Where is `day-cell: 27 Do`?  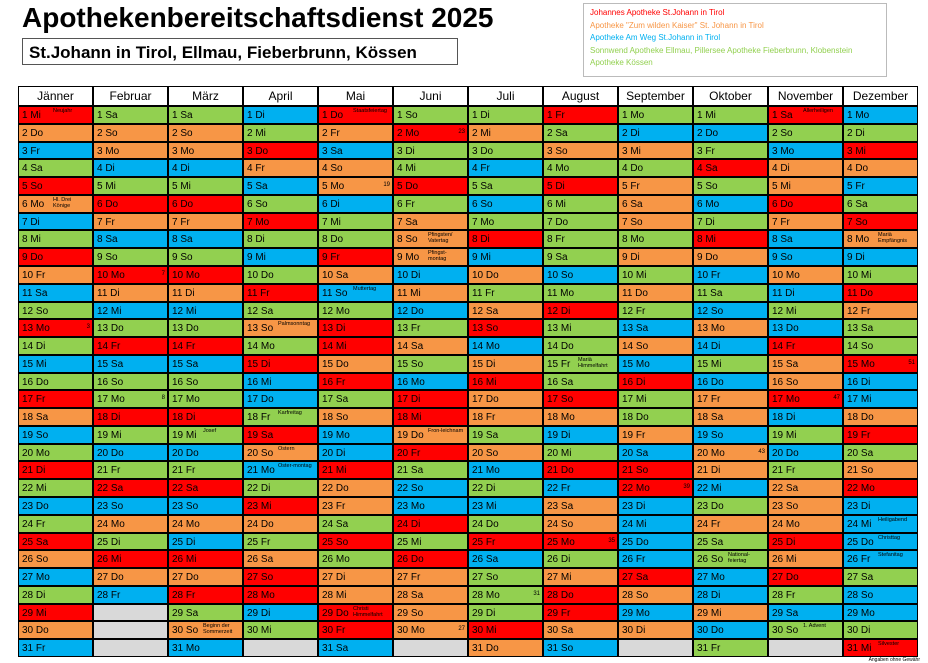 day-cell: 27 Do is located at coordinates (805, 577).